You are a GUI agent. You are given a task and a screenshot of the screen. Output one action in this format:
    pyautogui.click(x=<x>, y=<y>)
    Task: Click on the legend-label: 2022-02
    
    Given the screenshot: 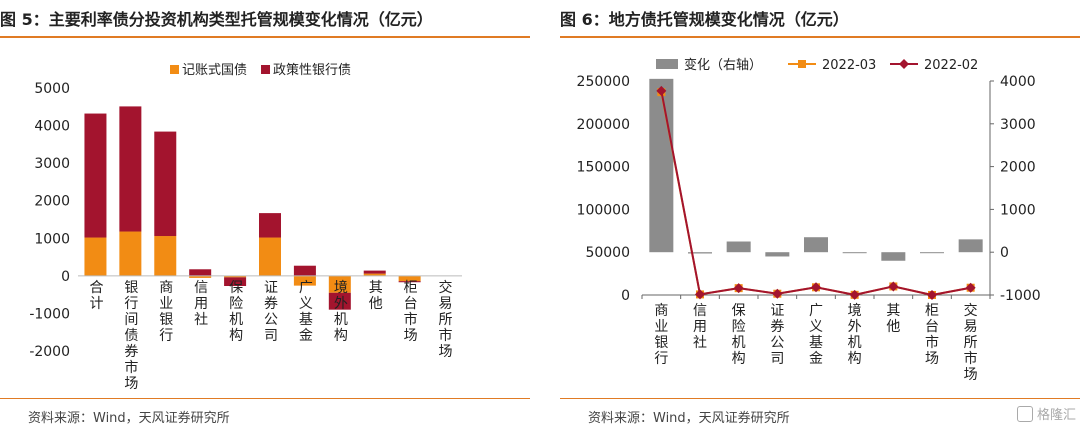 What is the action you would take?
    pyautogui.click(x=951, y=65)
    